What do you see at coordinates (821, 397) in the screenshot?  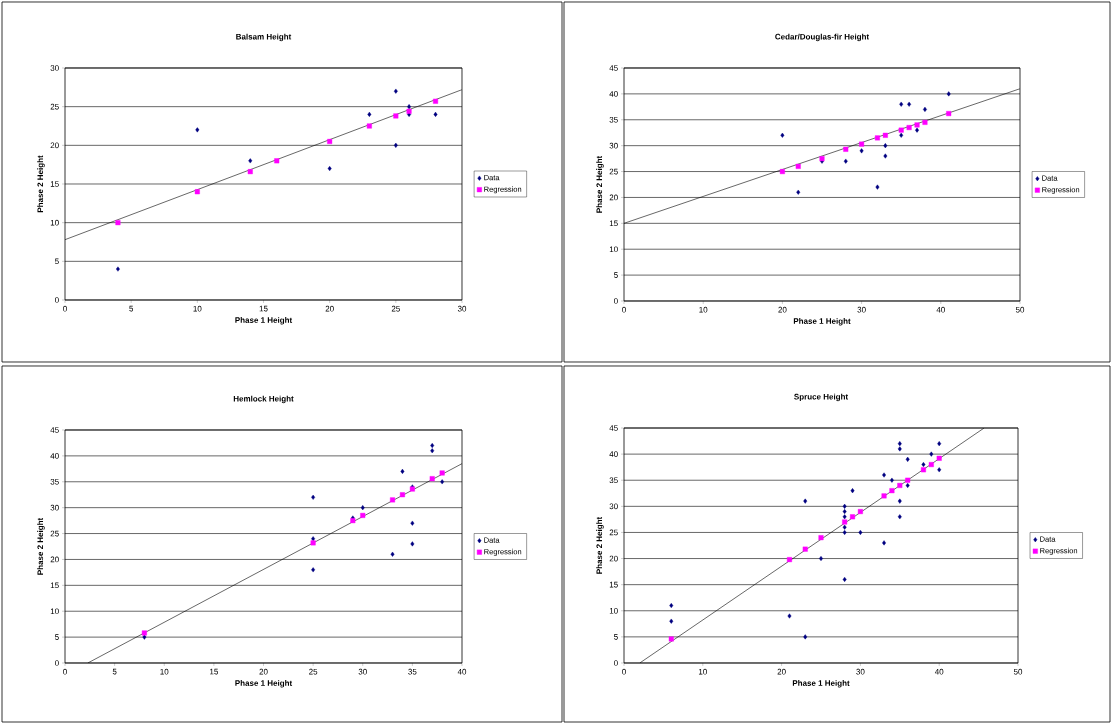 I see `chart-title: Spruce Height` at bounding box center [821, 397].